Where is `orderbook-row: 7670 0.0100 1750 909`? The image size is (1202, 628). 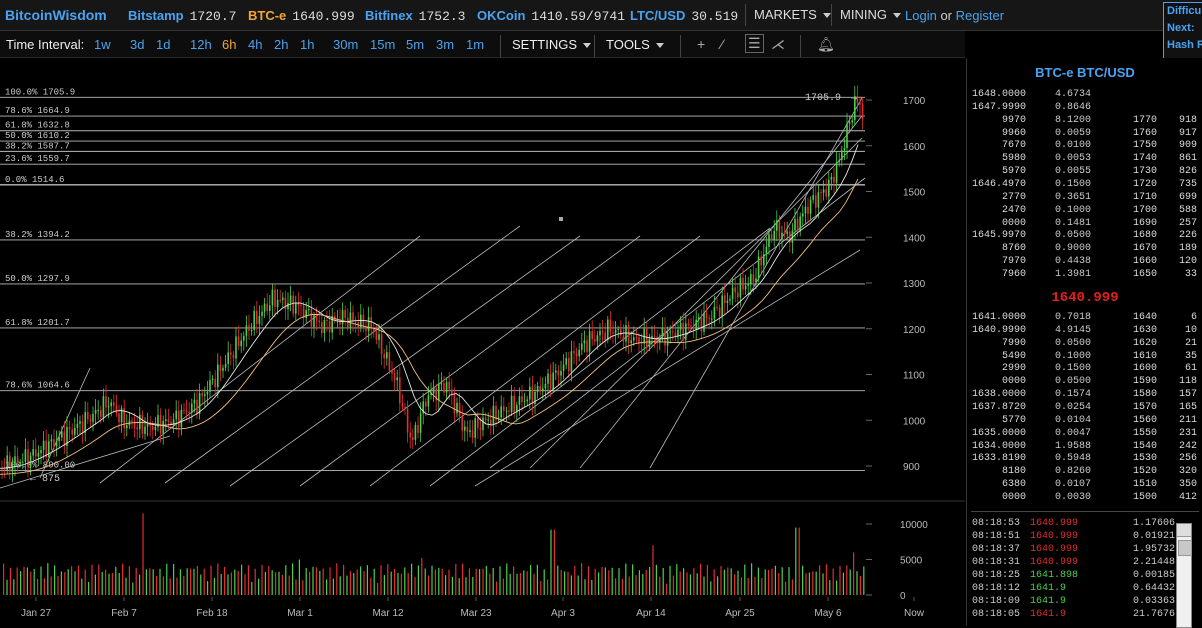
orderbook-row: 7670 0.0100 1750 909 is located at coordinates (1084, 146).